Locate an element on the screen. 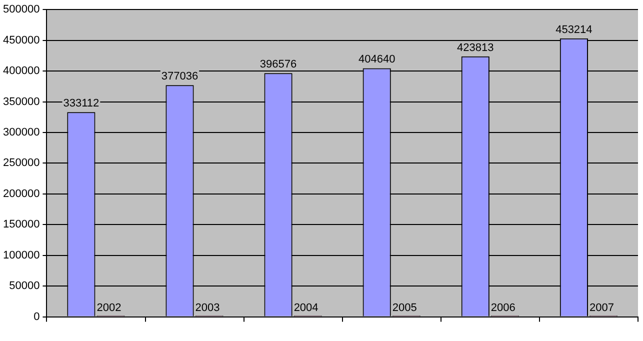 This screenshot has width=643, height=341. y-tick-label: 0 is located at coordinates (37, 316).